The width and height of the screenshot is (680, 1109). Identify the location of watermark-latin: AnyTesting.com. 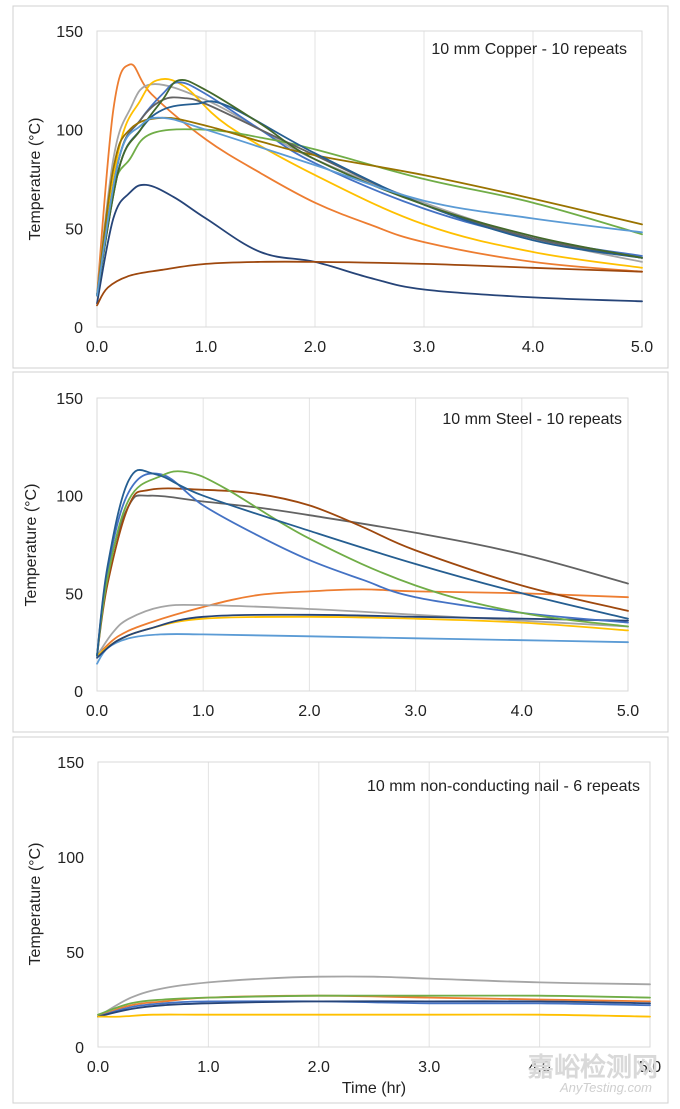
(605, 1087).